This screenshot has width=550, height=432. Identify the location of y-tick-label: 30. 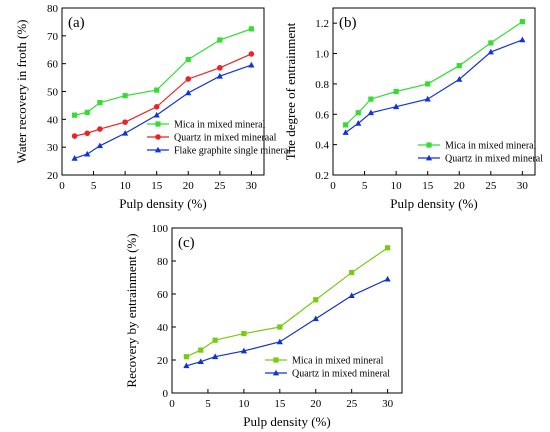
(53, 148).